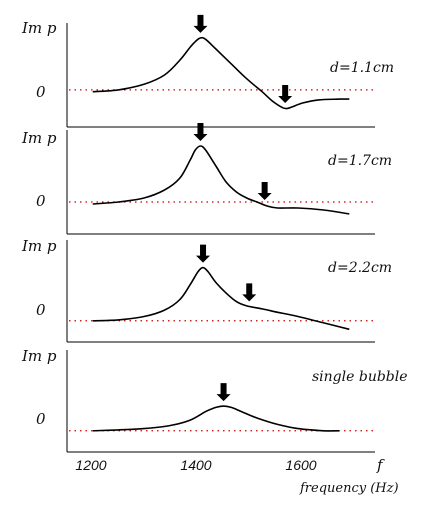 The height and width of the screenshot is (520, 443). What do you see at coordinates (216, 418) in the screenshot?
I see `panel-4-series-line` at bounding box center [216, 418].